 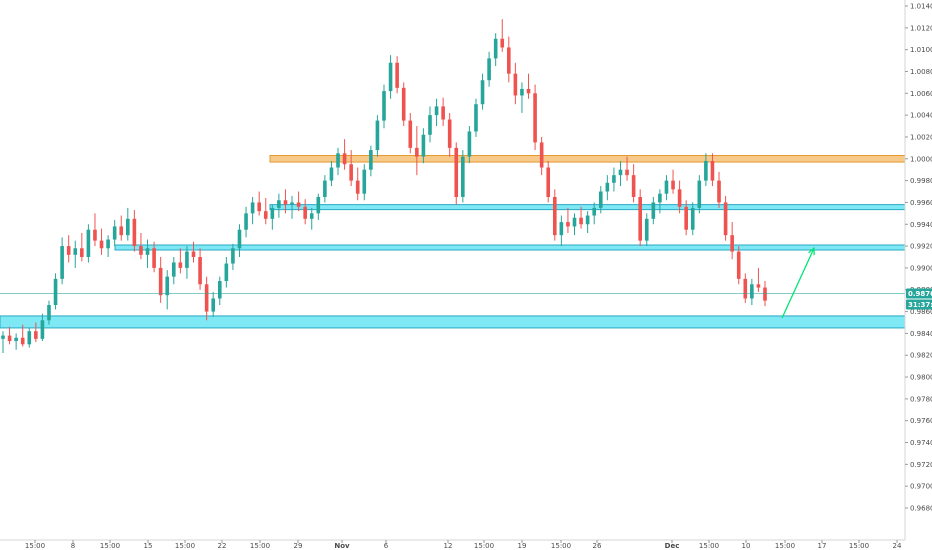 What do you see at coordinates (798, 282) in the screenshot?
I see `projection-arrow` at bounding box center [798, 282].